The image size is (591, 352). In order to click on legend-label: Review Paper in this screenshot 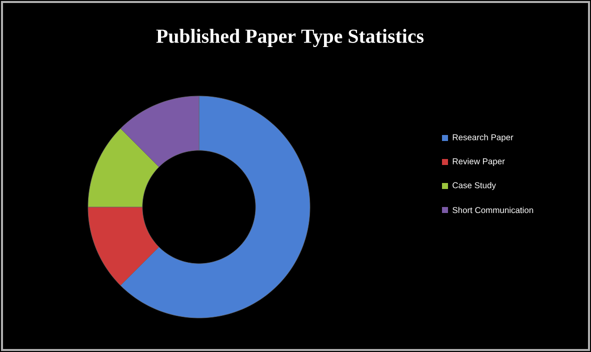, I will do `click(478, 162)`.